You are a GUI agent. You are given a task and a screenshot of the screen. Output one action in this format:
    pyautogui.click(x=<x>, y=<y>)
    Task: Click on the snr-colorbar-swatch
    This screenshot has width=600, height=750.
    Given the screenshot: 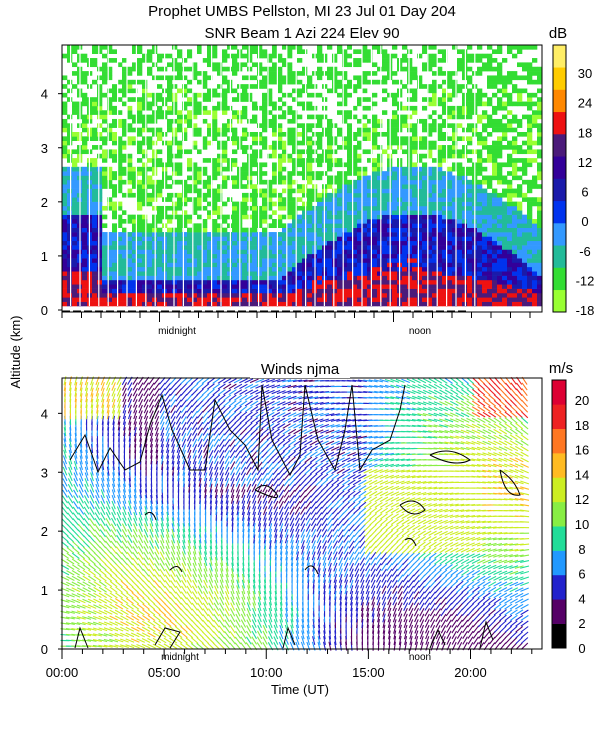 What is the action you would take?
    pyautogui.click(x=559, y=256)
    